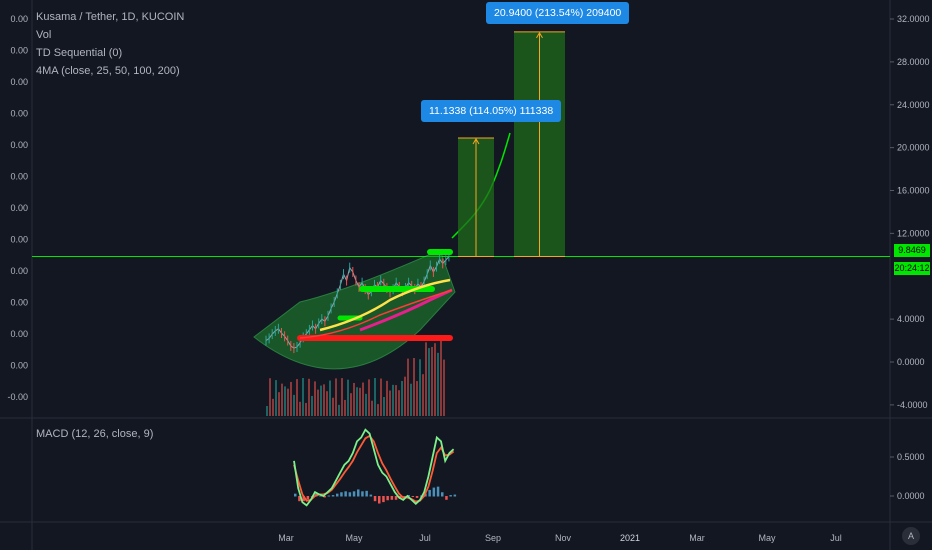 The width and height of the screenshot is (932, 550). Describe the element at coordinates (79, 53) in the screenshot. I see `td-sequential-label: TD Sequential (0)` at that location.